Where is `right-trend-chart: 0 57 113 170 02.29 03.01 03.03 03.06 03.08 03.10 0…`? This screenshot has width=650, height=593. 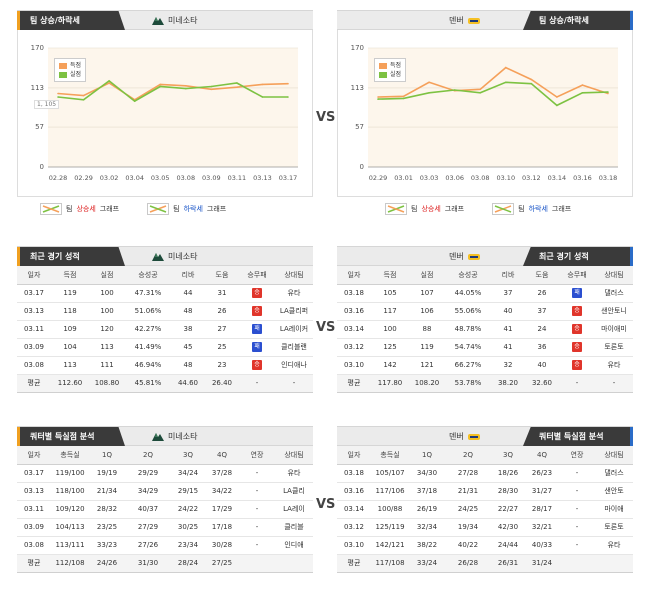 right-trend-chart: 0 57 113 170 02.29 03.01 03.03 03.06 03.08 03.10 0… is located at coordinates (485, 113).